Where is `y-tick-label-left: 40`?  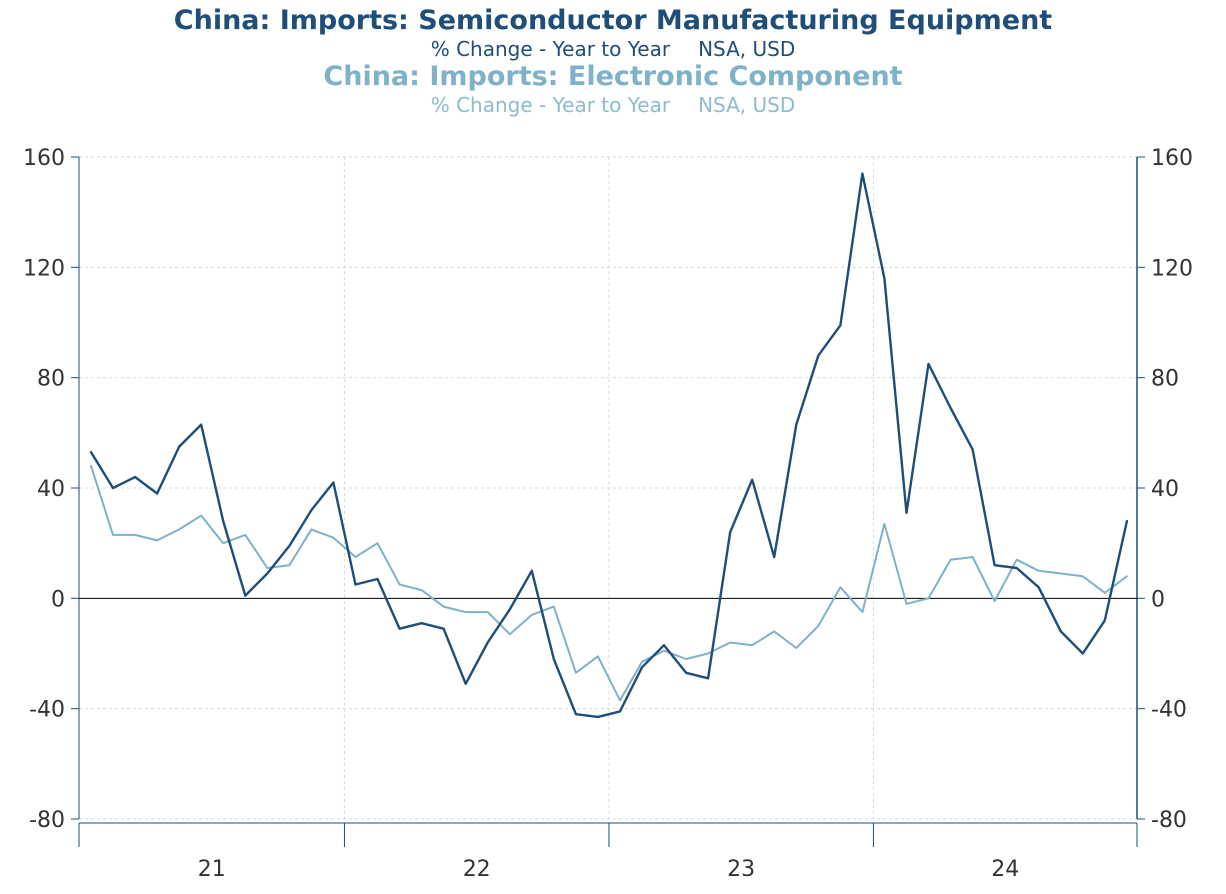 y-tick-label-left: 40 is located at coordinates (51, 489).